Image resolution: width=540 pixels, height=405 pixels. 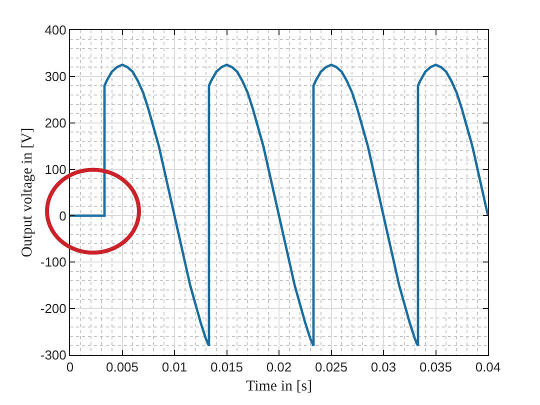 What do you see at coordinates (53, 355) in the screenshot?
I see `y-tick-label: -300` at bounding box center [53, 355].